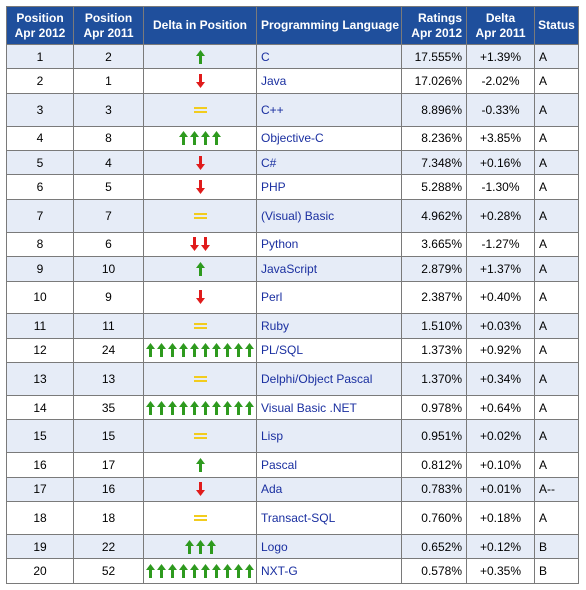  Describe the element at coordinates (434, 109) in the screenshot. I see `rating-cell: 8.896%` at that location.